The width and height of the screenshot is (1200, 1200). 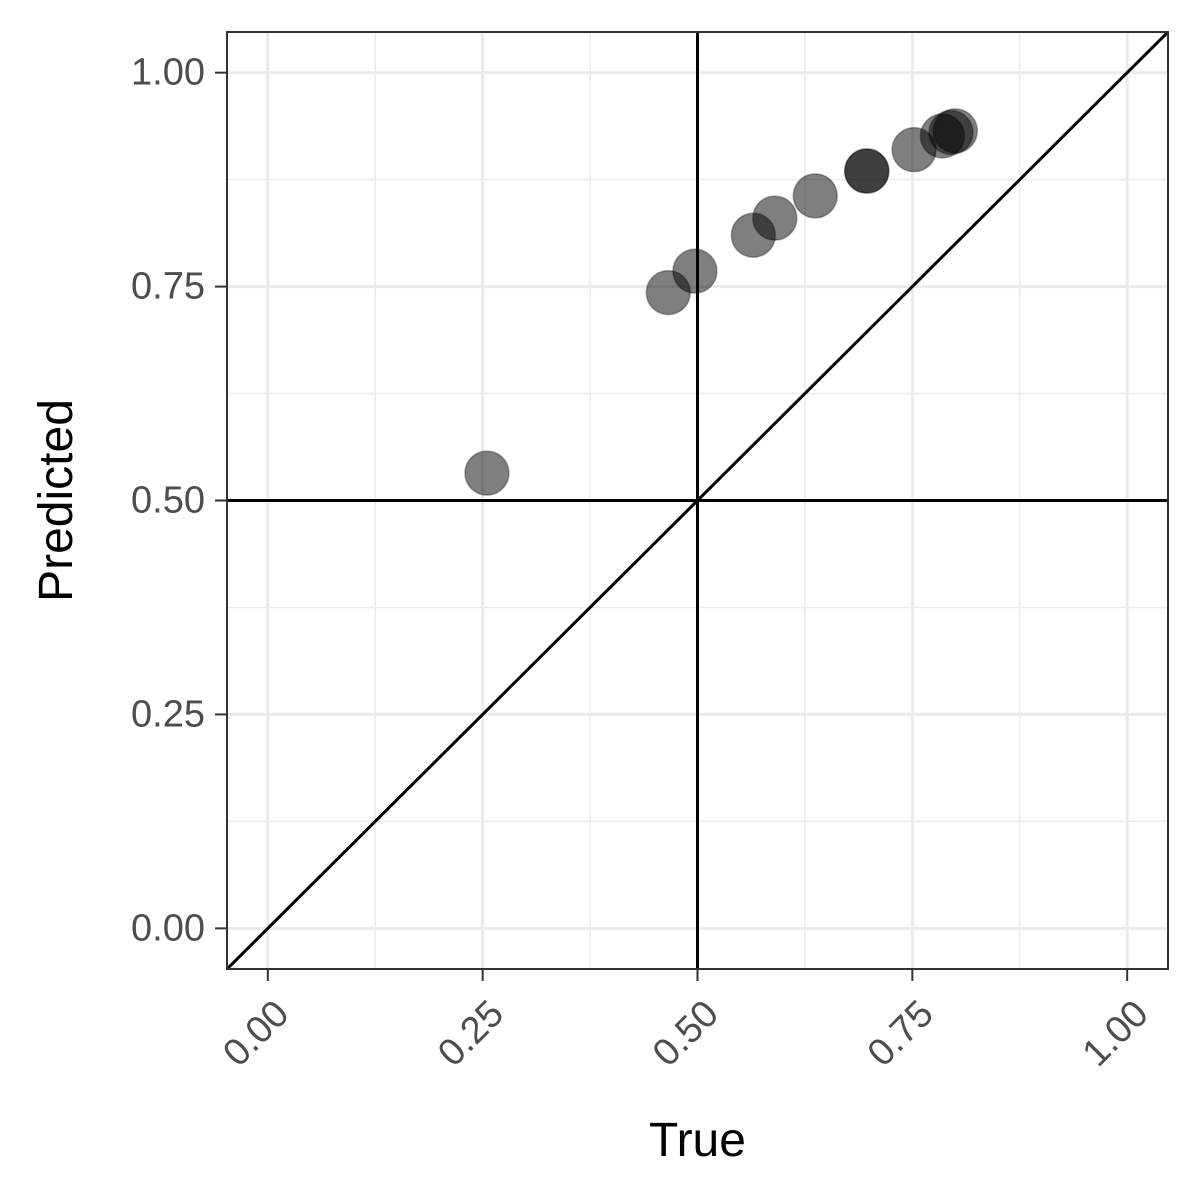 I want to click on y-tick-label: 0.50, so click(x=168, y=501).